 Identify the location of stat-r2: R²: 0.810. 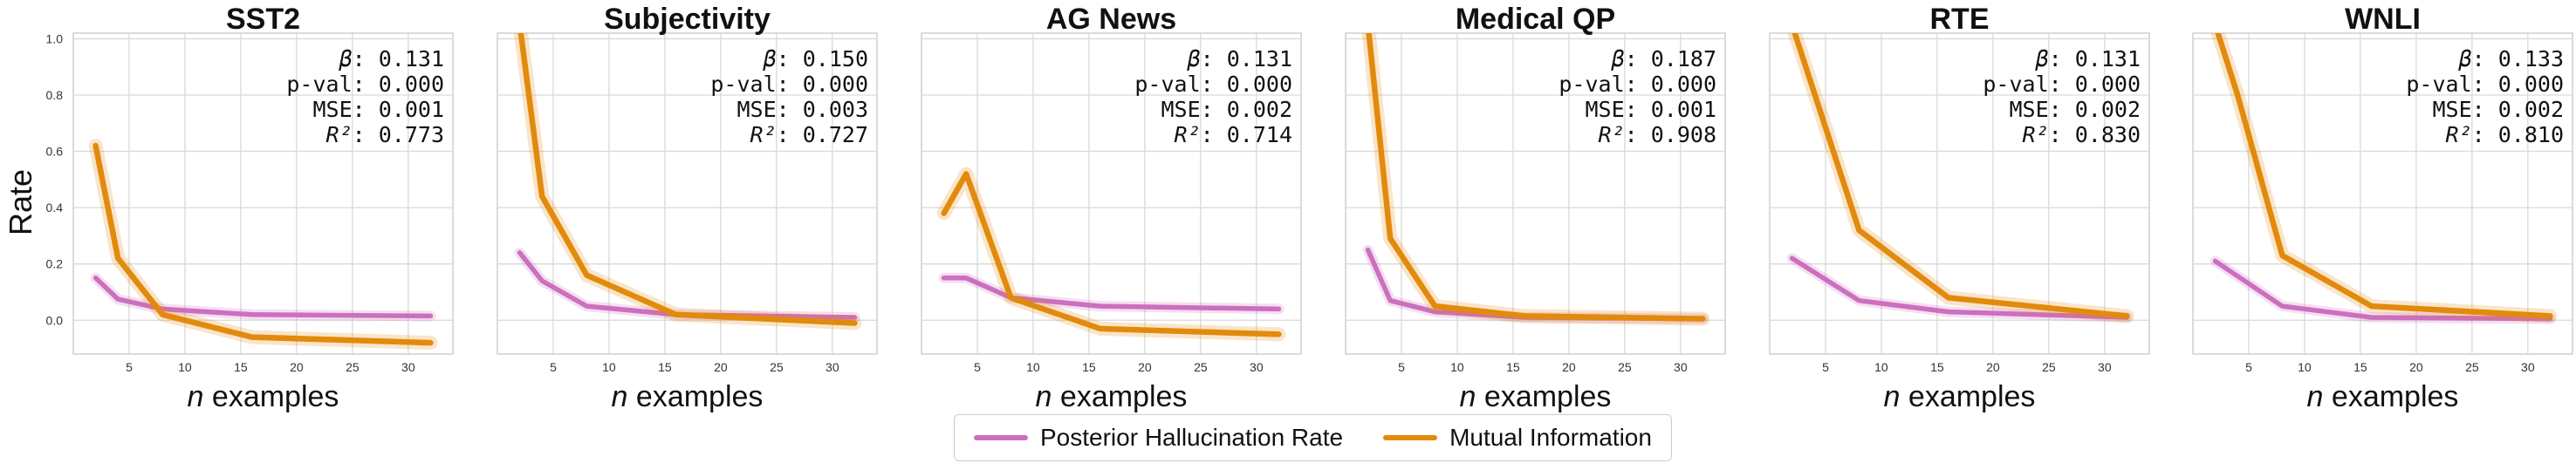
(2505, 134).